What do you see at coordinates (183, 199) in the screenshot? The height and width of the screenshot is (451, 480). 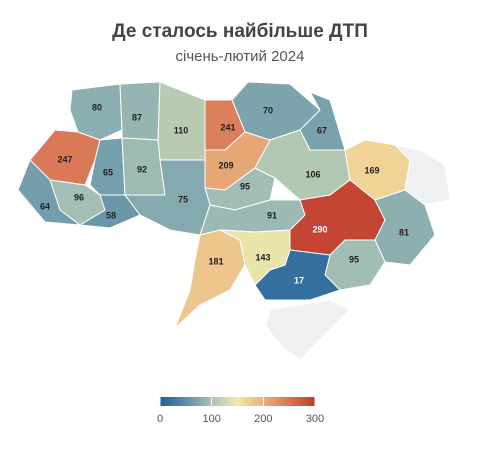 I see `region-value-label: 75` at bounding box center [183, 199].